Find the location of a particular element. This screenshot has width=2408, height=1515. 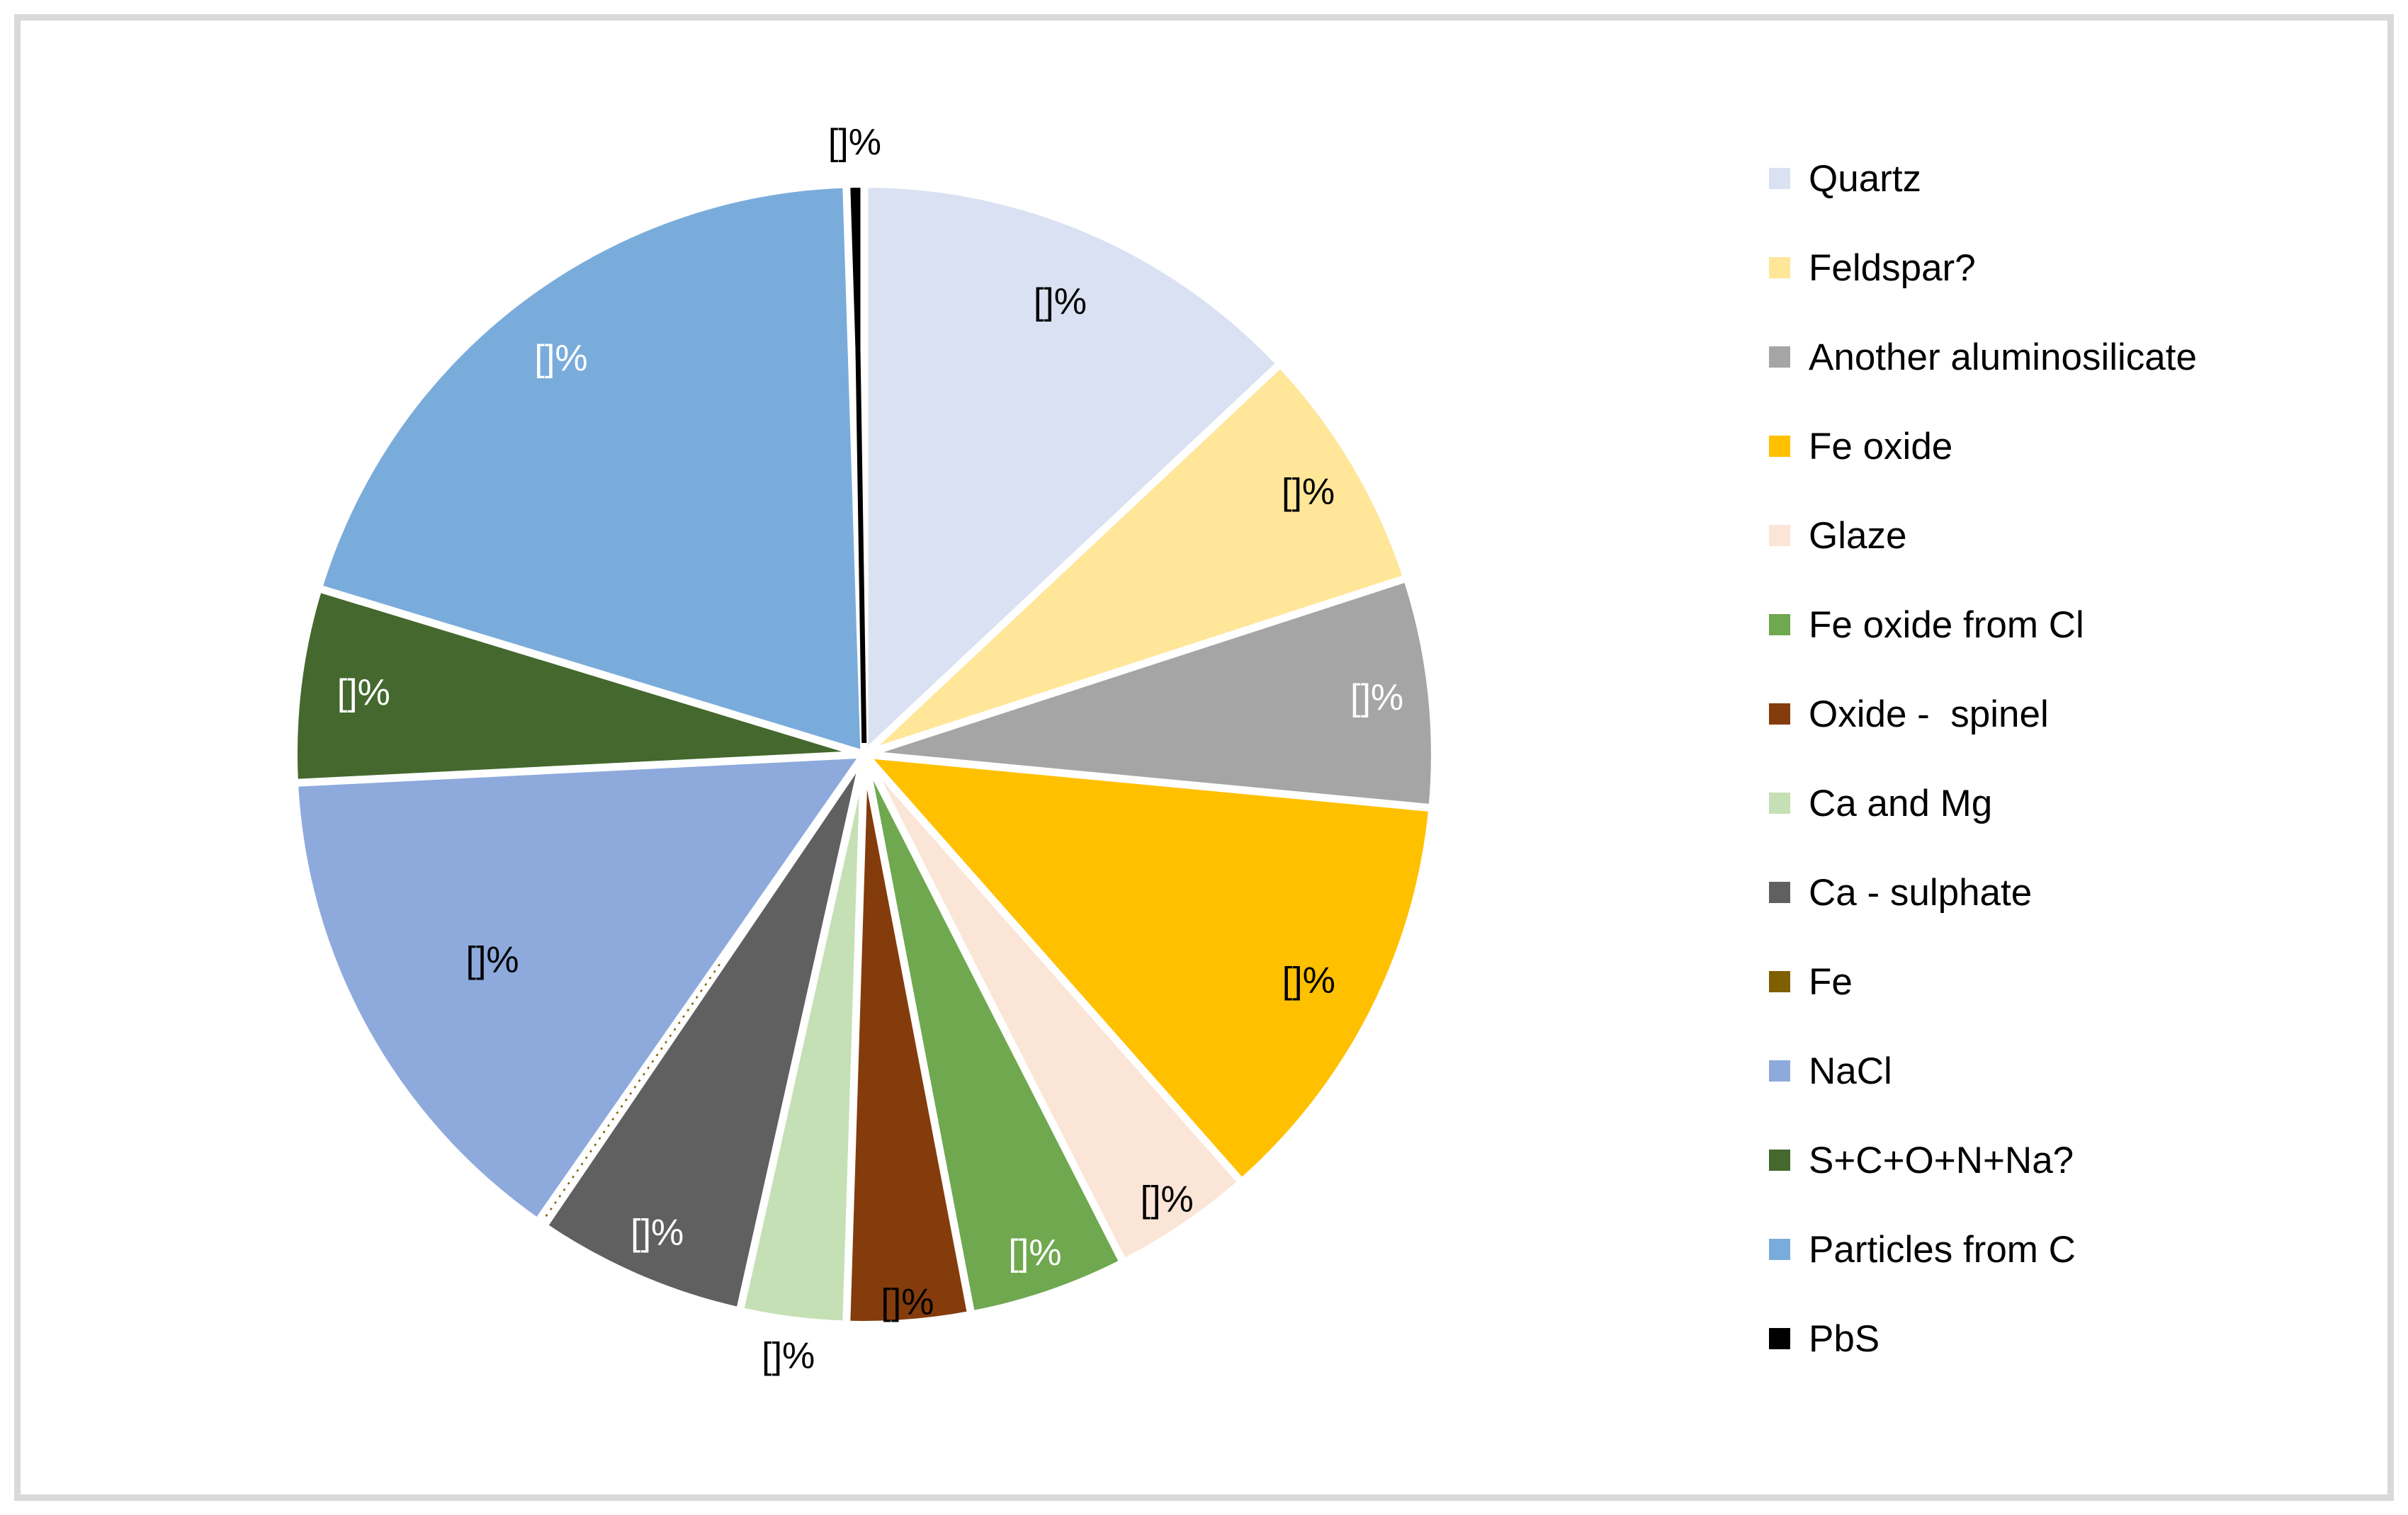

slice-label-fe-oxide-from-cl: []% is located at coordinates (1034, 1252).